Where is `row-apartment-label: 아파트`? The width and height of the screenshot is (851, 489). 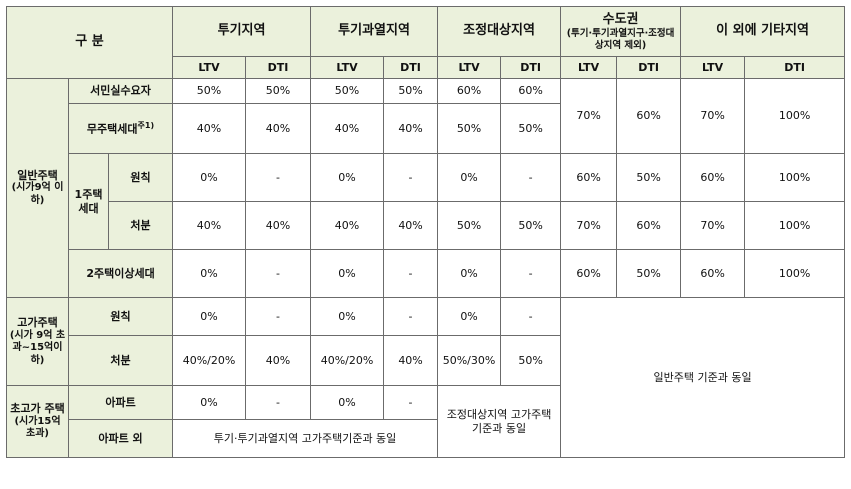
row-apartment-label: 아파트 is located at coordinates (120, 402).